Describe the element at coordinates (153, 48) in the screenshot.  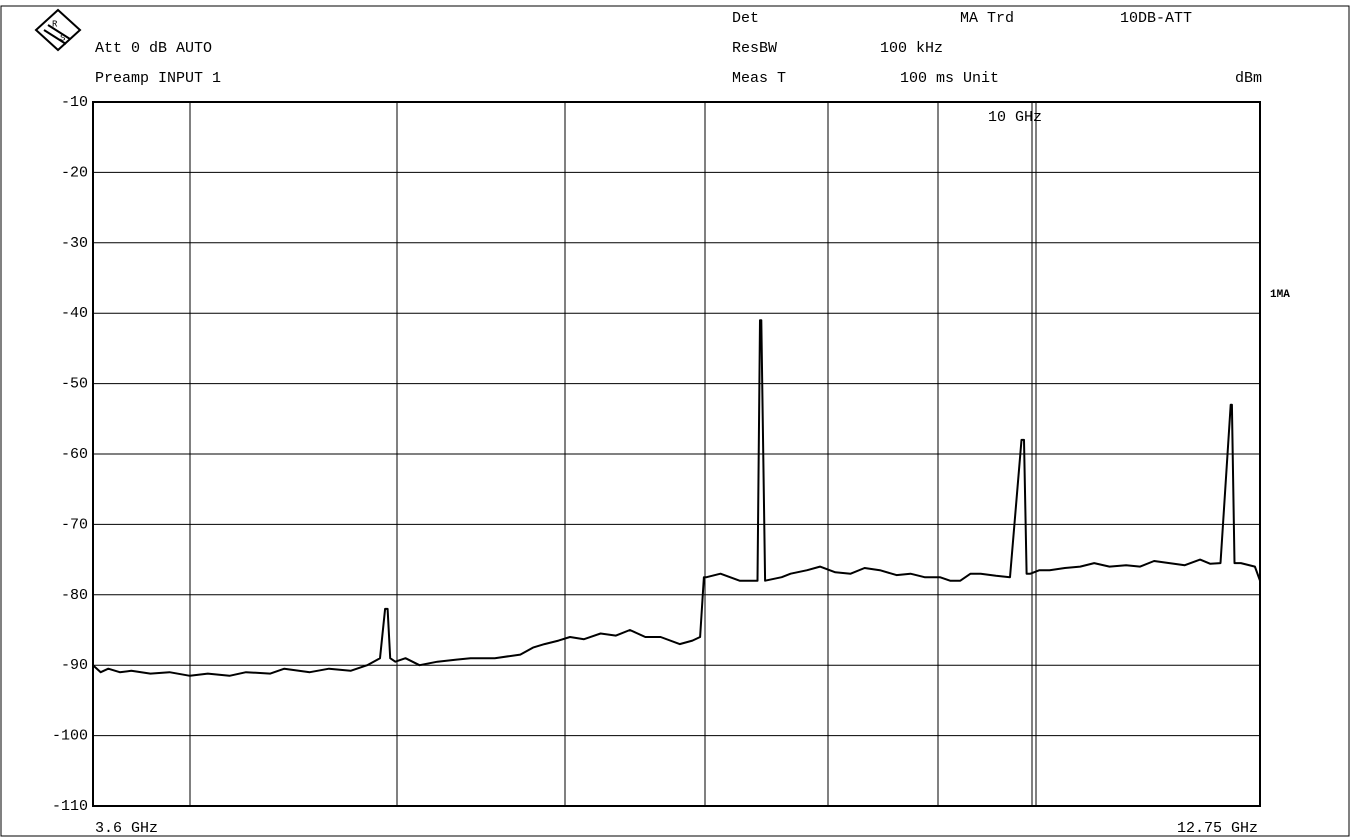
I see `att-label: Att 0 dB AUTO` at that location.